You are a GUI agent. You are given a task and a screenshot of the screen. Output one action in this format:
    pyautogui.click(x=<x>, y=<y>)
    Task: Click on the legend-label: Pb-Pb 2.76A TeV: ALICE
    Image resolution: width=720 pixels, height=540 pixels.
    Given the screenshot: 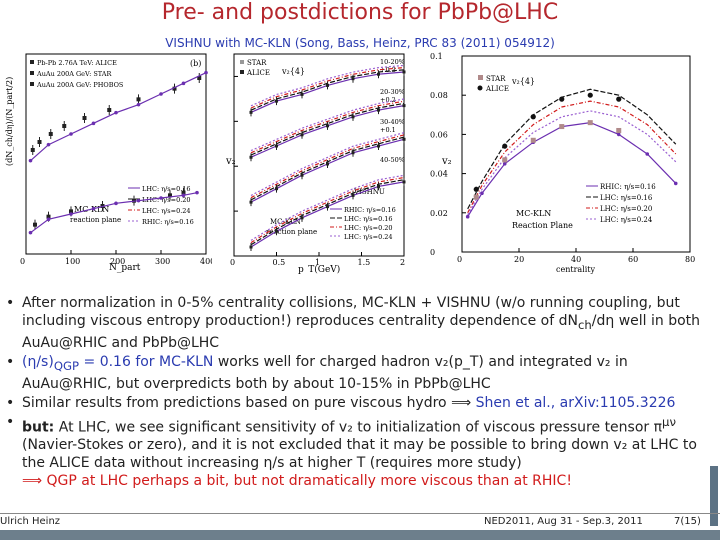 What is the action you would take?
    pyautogui.click(x=77, y=63)
    